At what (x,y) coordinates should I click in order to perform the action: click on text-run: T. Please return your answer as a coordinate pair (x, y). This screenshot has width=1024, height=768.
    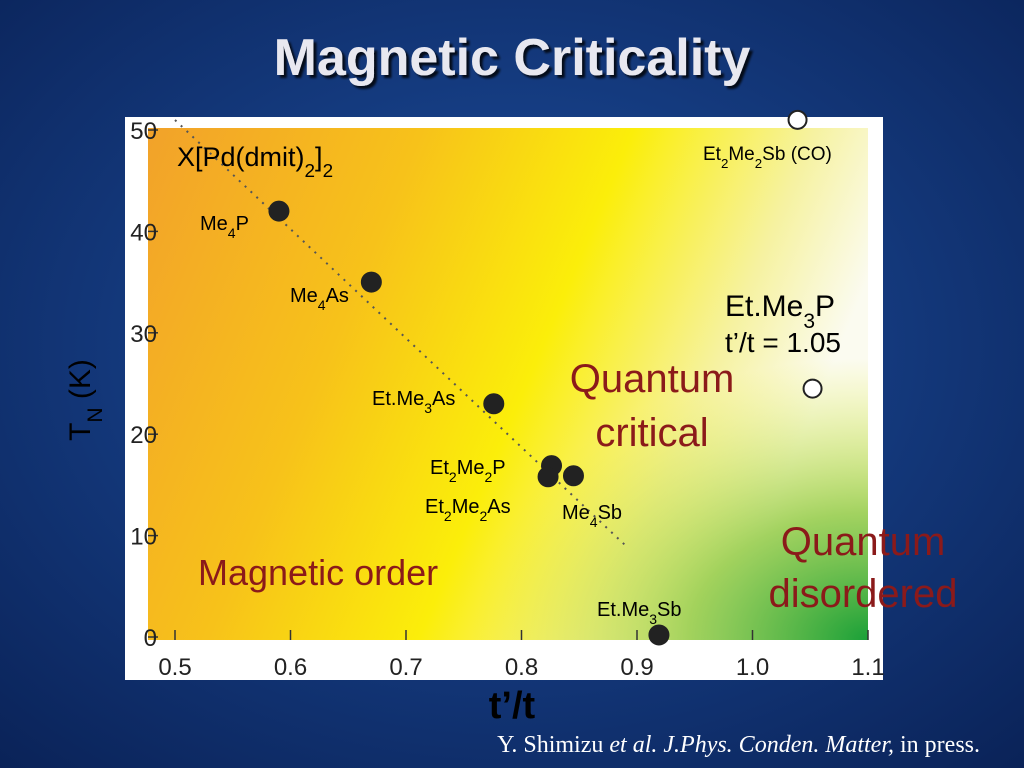
    Looking at the image, I should click on (80, 432).